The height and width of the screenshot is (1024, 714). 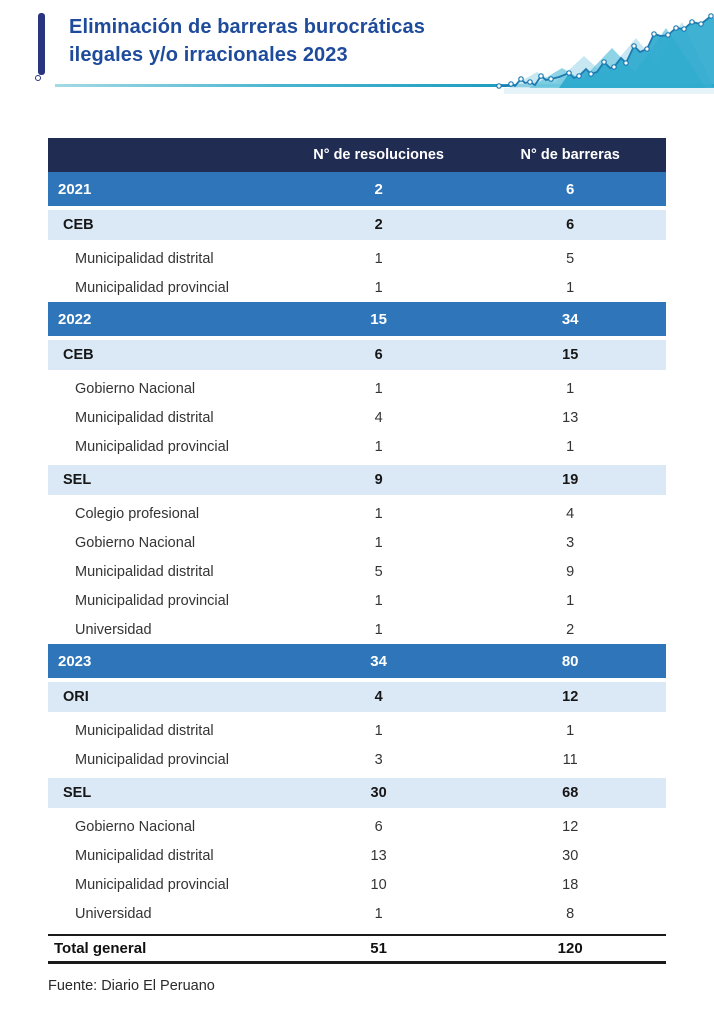 I want to click on table-row: ORI 4 12, so click(x=357, y=697).